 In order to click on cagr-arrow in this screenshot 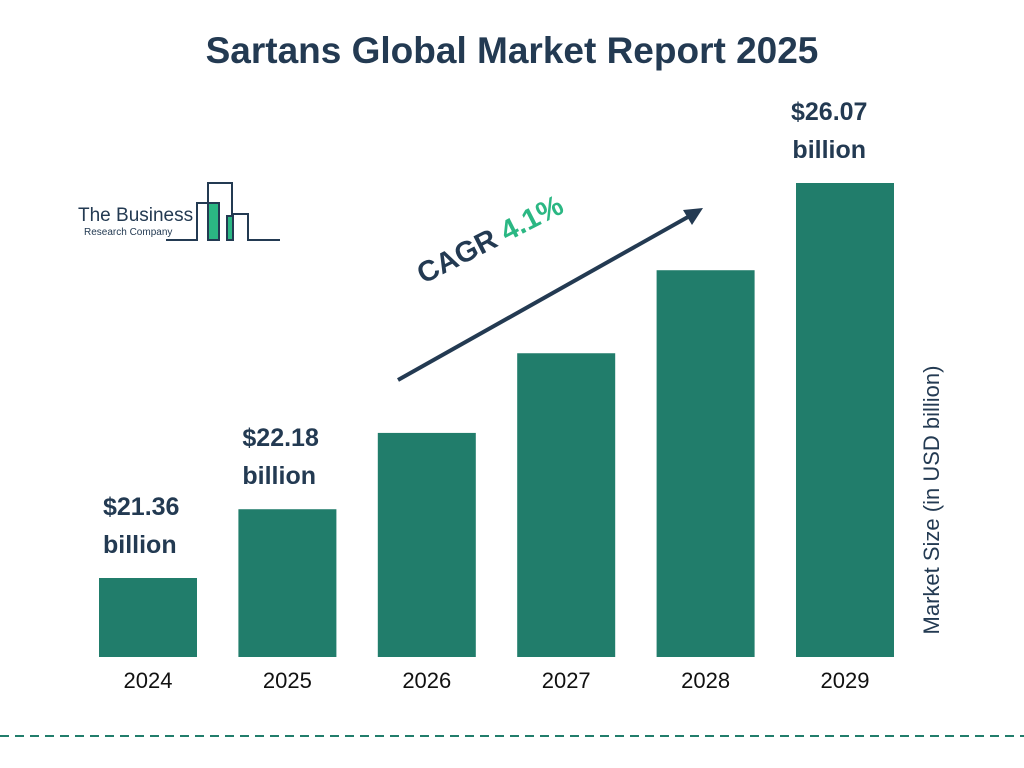, I will do `click(546, 296)`.